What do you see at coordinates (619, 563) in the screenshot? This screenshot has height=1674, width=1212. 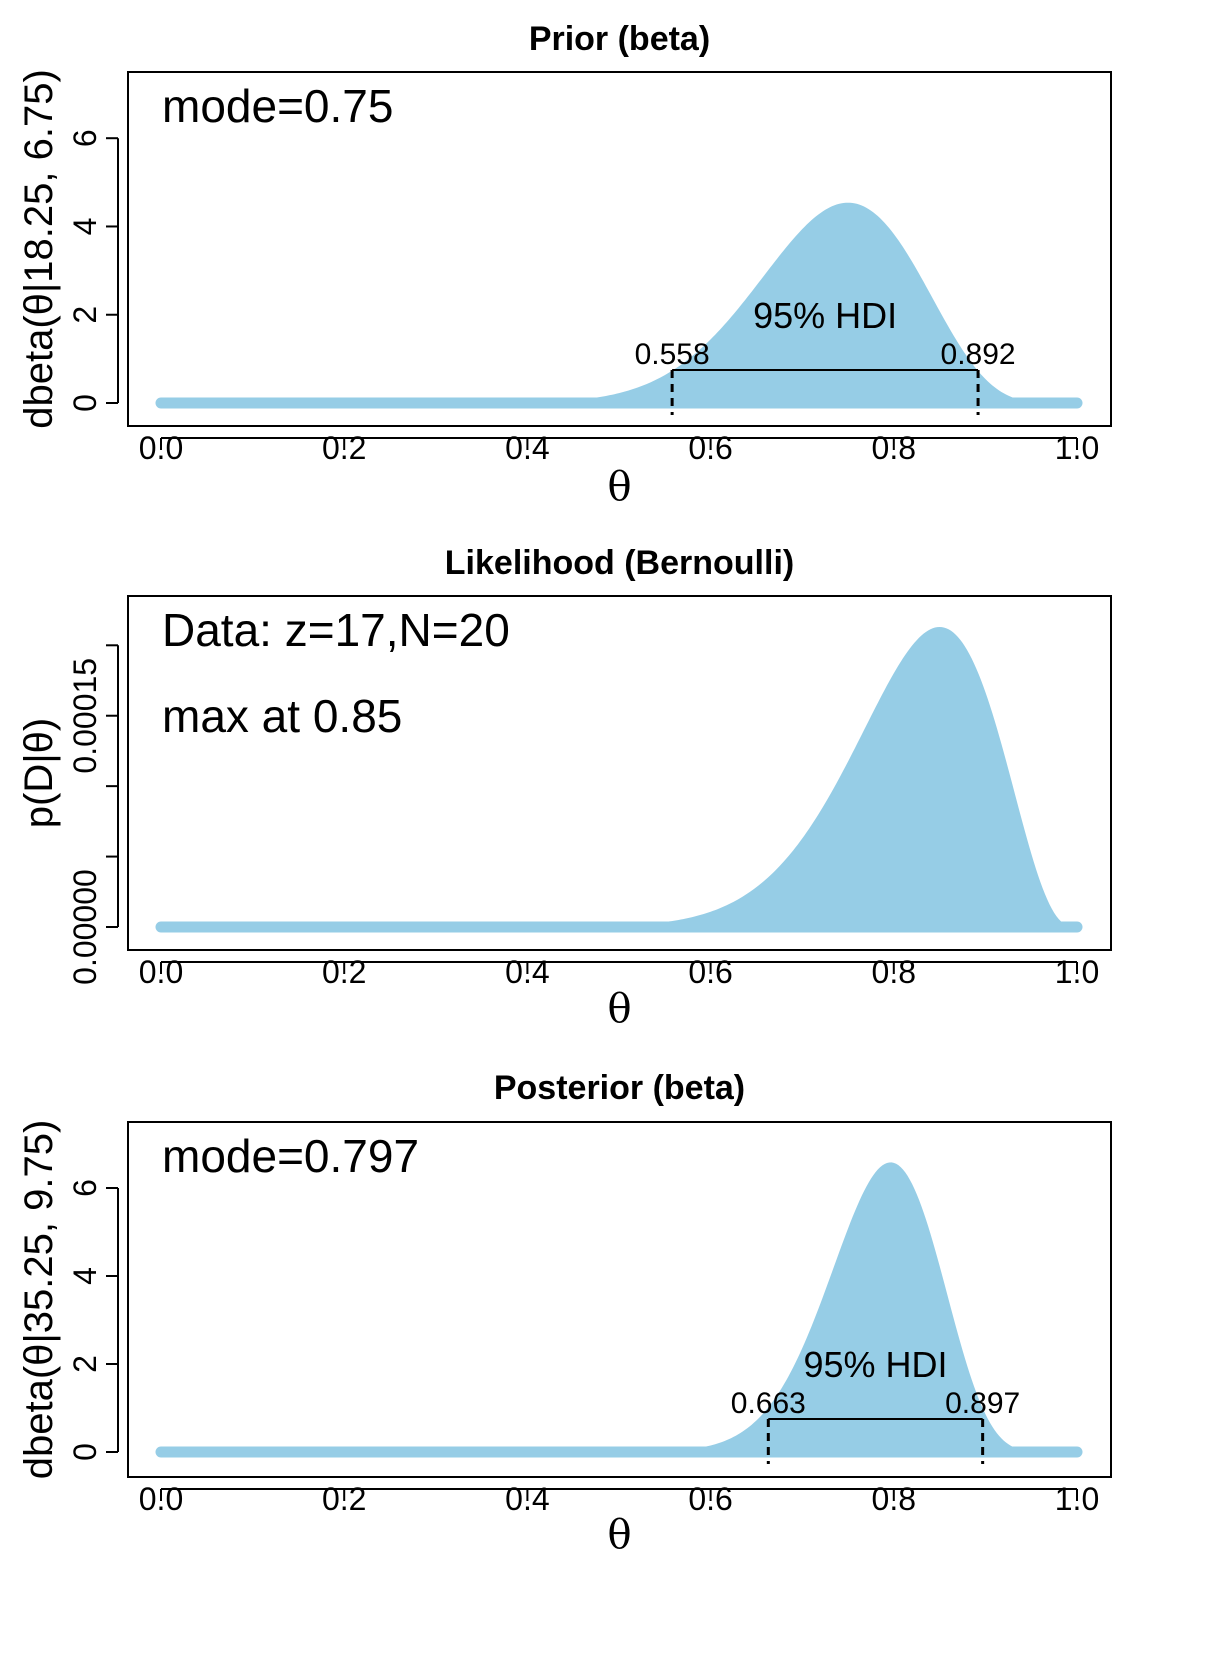 I see `panel-title: Likelihood (Bernoulli)` at bounding box center [619, 563].